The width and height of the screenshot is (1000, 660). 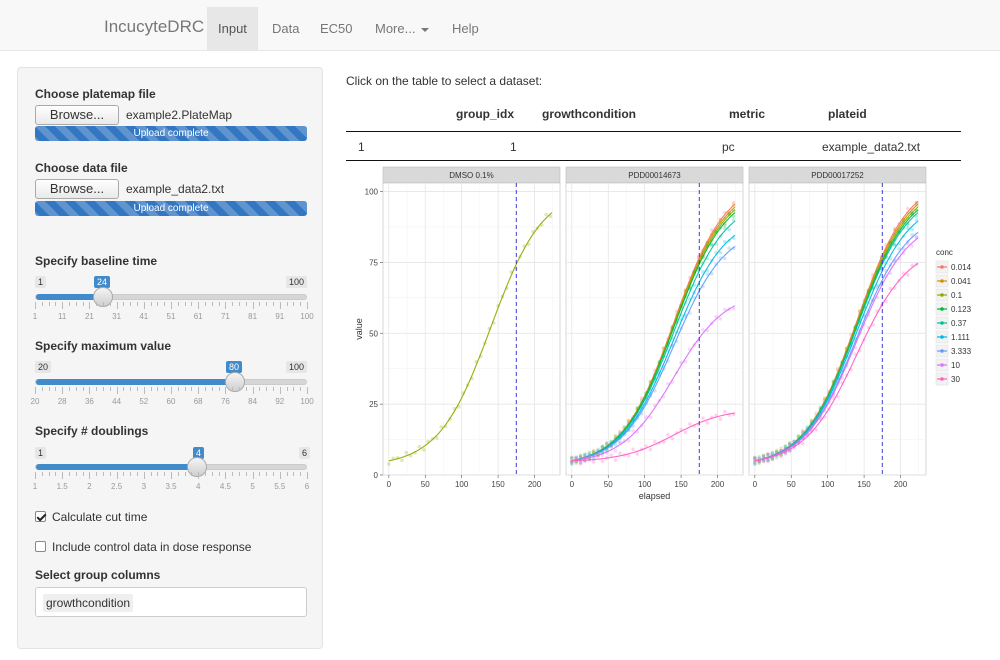 What do you see at coordinates (171, 382) in the screenshot?
I see `maxvalue-slider-track` at bounding box center [171, 382].